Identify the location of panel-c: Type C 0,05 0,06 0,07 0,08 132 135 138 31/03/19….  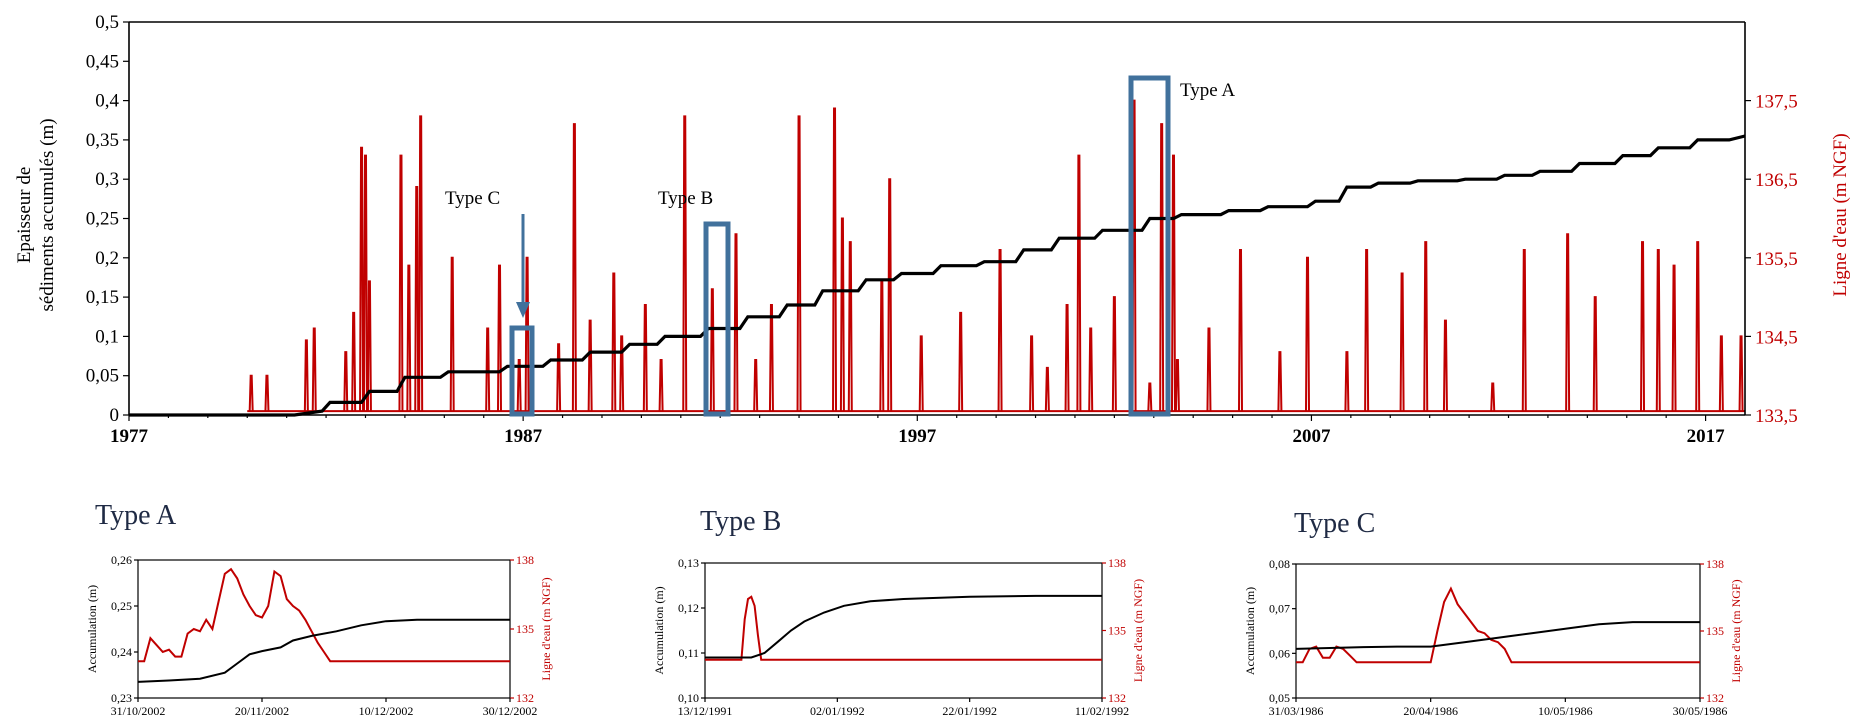
(1493, 613).